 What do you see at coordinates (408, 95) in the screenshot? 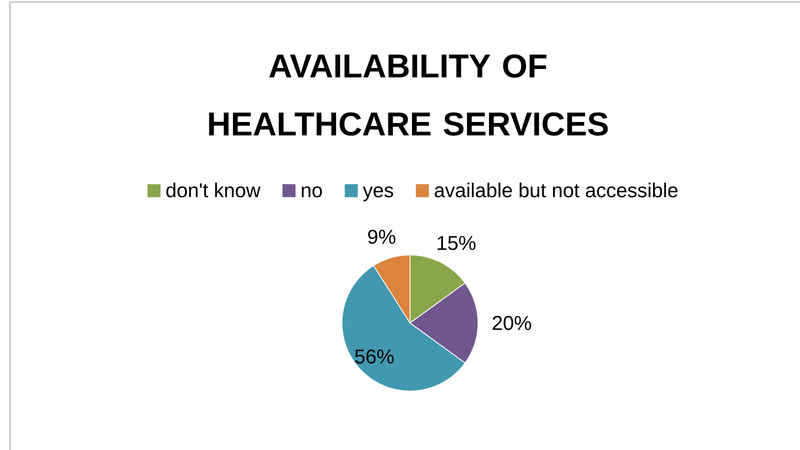
I see `chart-title: AVAILABILITY OF HEALTHCARE SERVICES` at bounding box center [408, 95].